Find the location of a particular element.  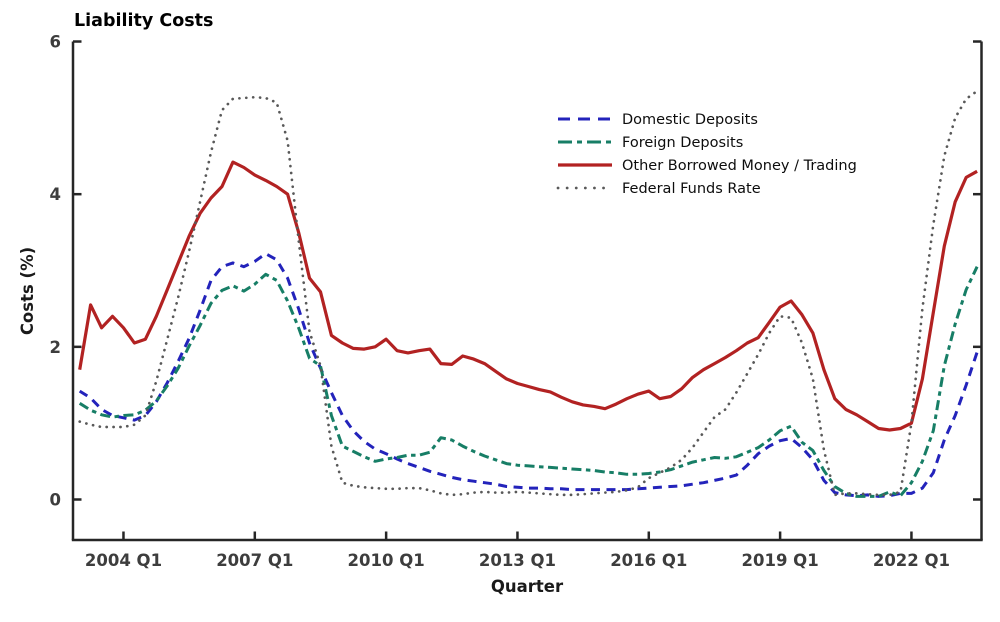

legend-label-foreign-deposits: Foreign Deposits is located at coordinates (682, 143).